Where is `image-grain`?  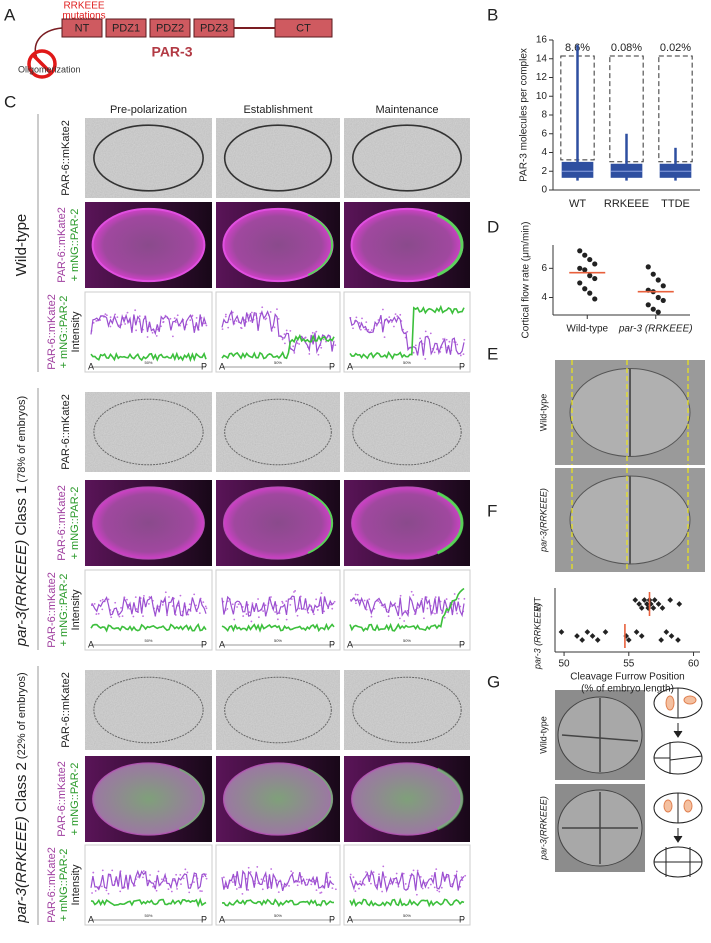
image-grain is located at coordinates (148, 158).